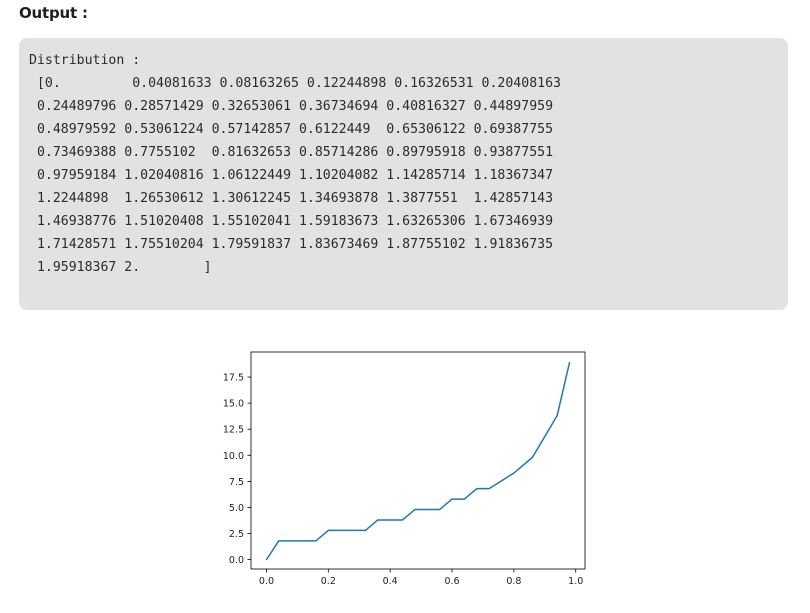 This screenshot has height=613, width=810. I want to click on y-tick-label: 0.0, so click(236, 560).